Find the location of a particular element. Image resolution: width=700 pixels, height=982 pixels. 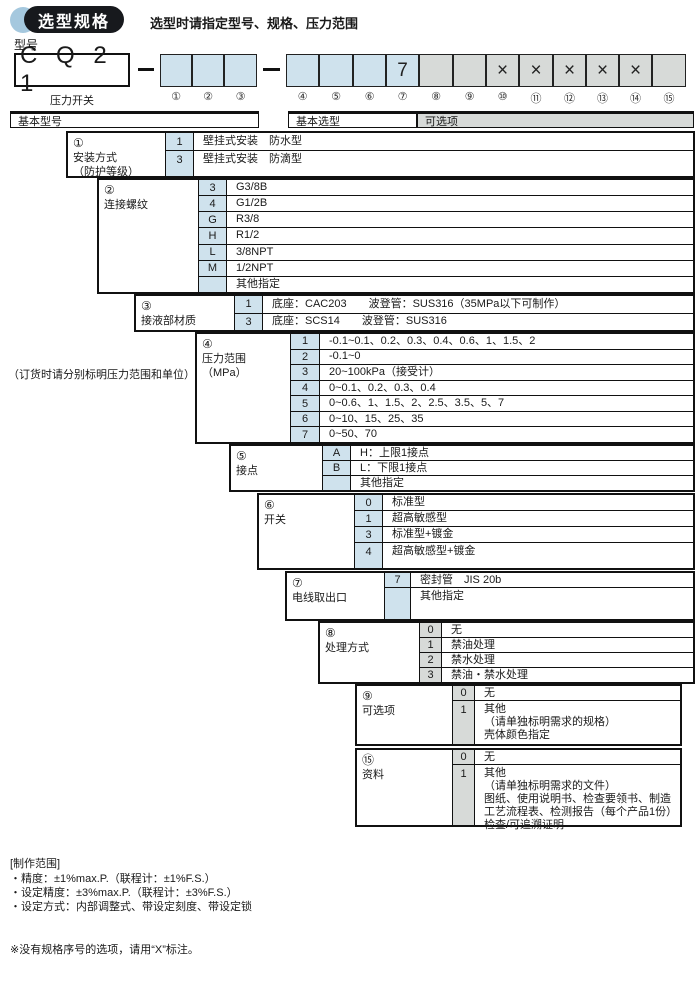

section-label: ① 安装方式 （防护等级） is located at coordinates (116, 155).